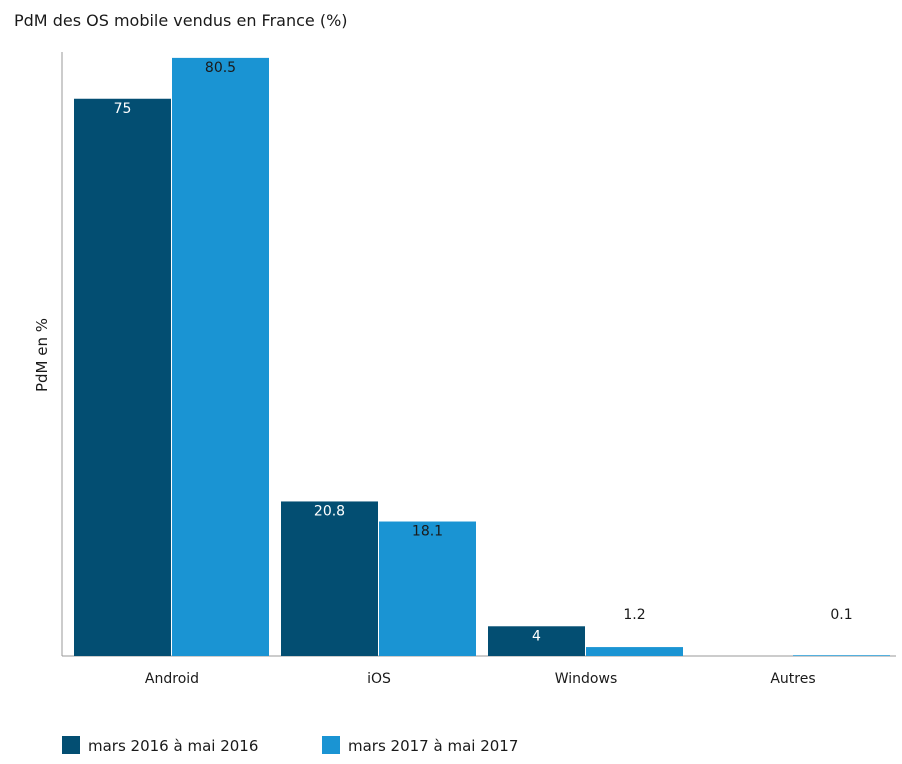 The width and height of the screenshot is (902, 764). I want to click on value-label-android-series-1: 75, so click(123, 109).